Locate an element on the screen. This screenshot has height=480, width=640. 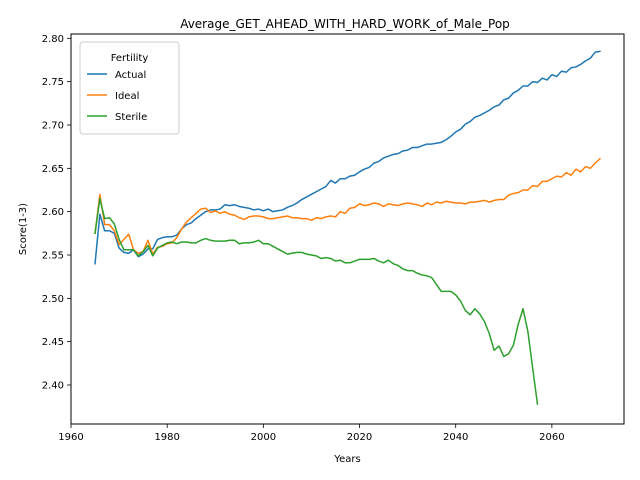
x-axis-label: Years is located at coordinates (346, 459).